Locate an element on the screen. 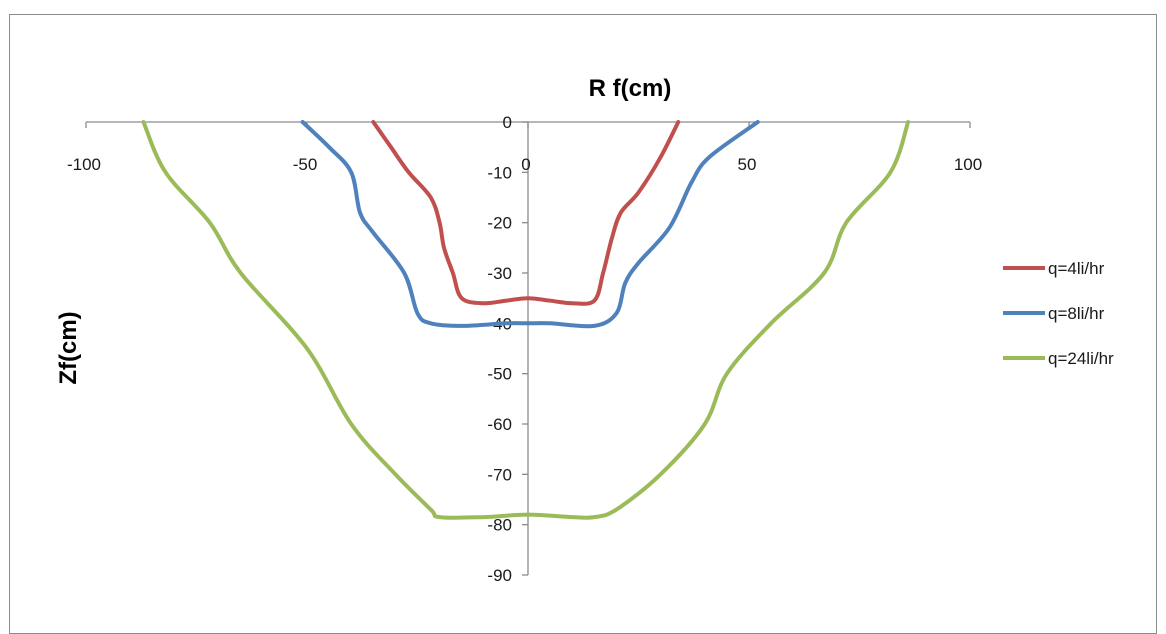  y-tick-label: 0 is located at coordinates (507, 122).